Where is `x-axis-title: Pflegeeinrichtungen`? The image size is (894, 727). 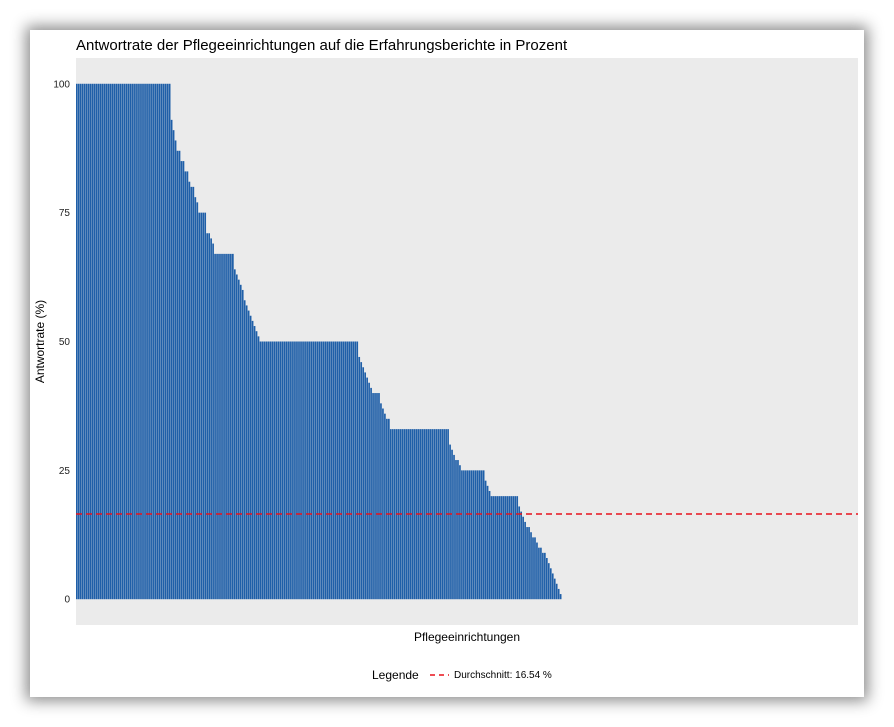 x-axis-title: Pflegeeinrichtungen is located at coordinates (467, 637).